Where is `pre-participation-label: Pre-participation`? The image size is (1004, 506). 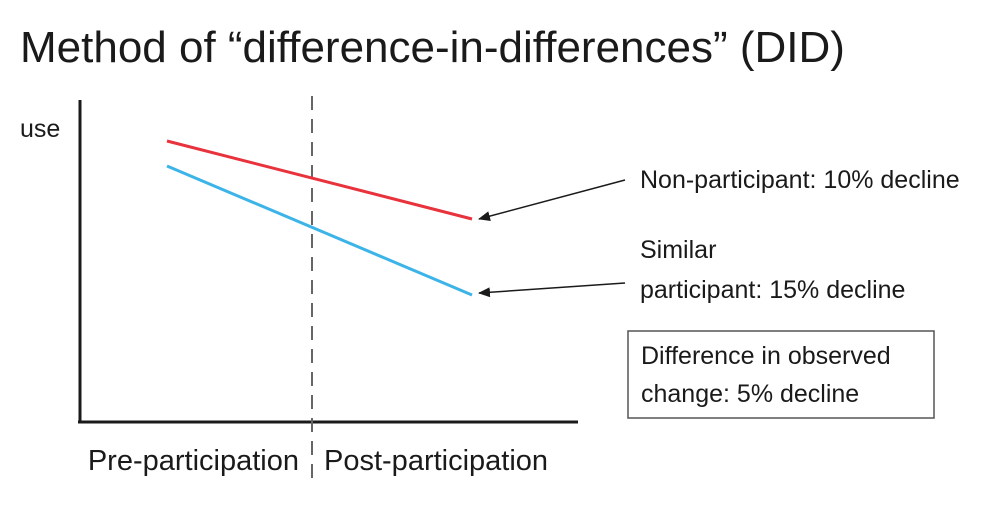 pre-participation-label: Pre-participation is located at coordinates (193, 461).